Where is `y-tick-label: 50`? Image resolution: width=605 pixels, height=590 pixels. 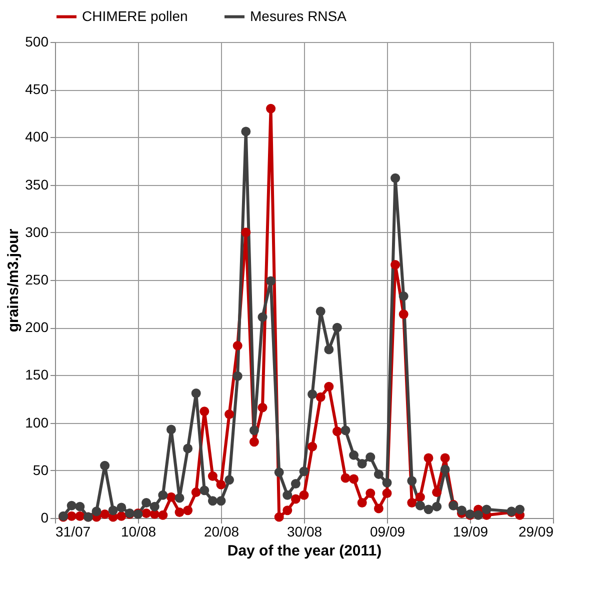
y-tick-label: 50 is located at coordinates (40, 470).